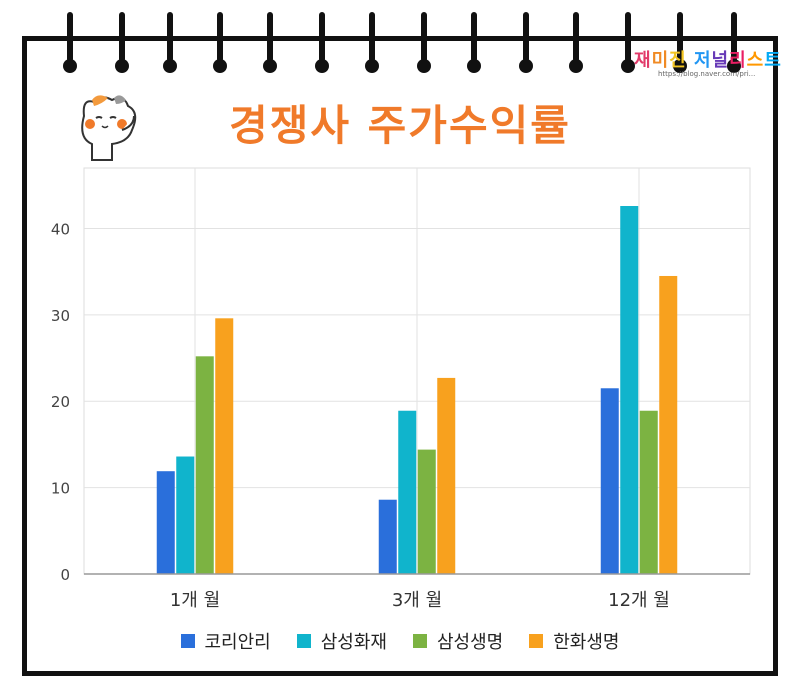  I want to click on legend-item: 한화생명, so click(574, 641).